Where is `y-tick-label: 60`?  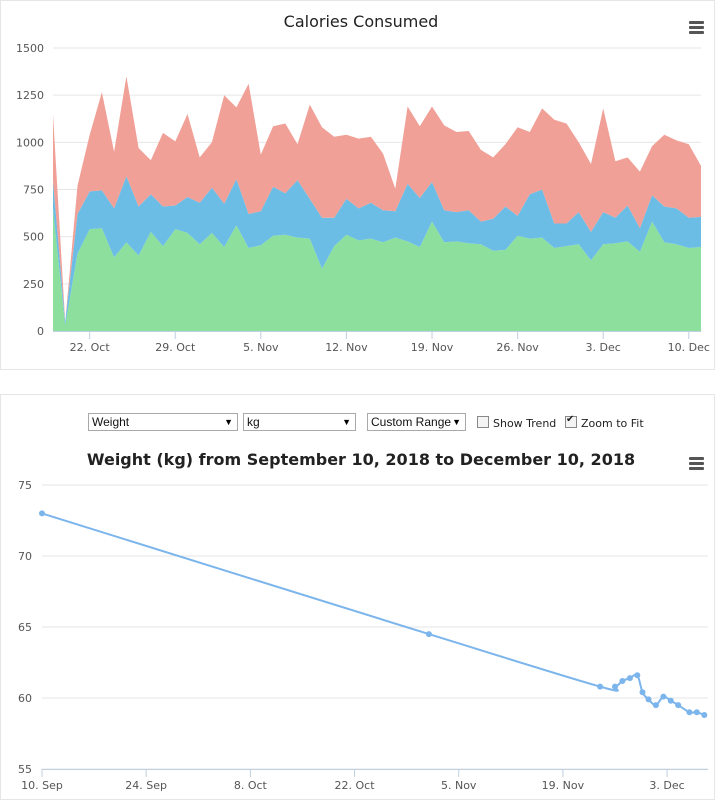
y-tick-label: 60 is located at coordinates (25, 698).